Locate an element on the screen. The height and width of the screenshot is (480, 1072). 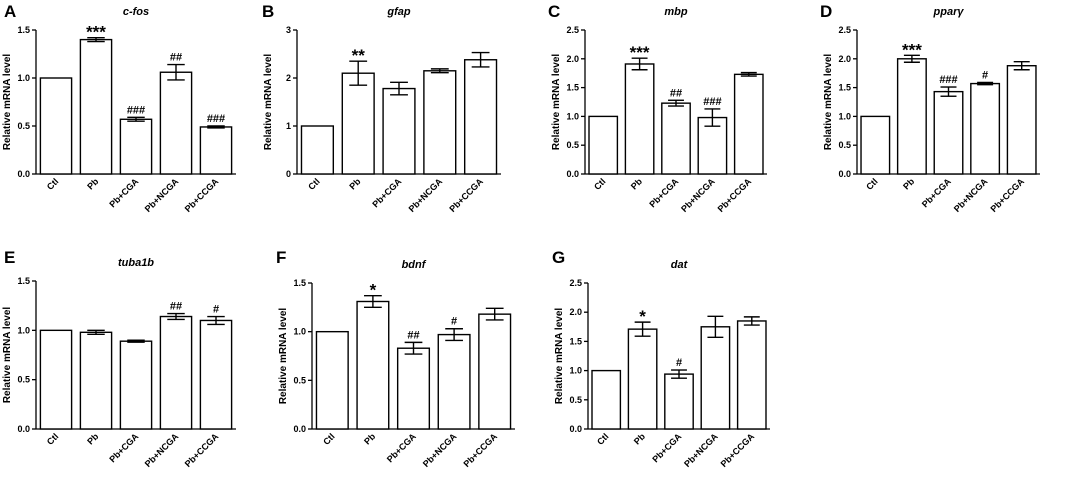
significance-label: *** is located at coordinates (96, 32).